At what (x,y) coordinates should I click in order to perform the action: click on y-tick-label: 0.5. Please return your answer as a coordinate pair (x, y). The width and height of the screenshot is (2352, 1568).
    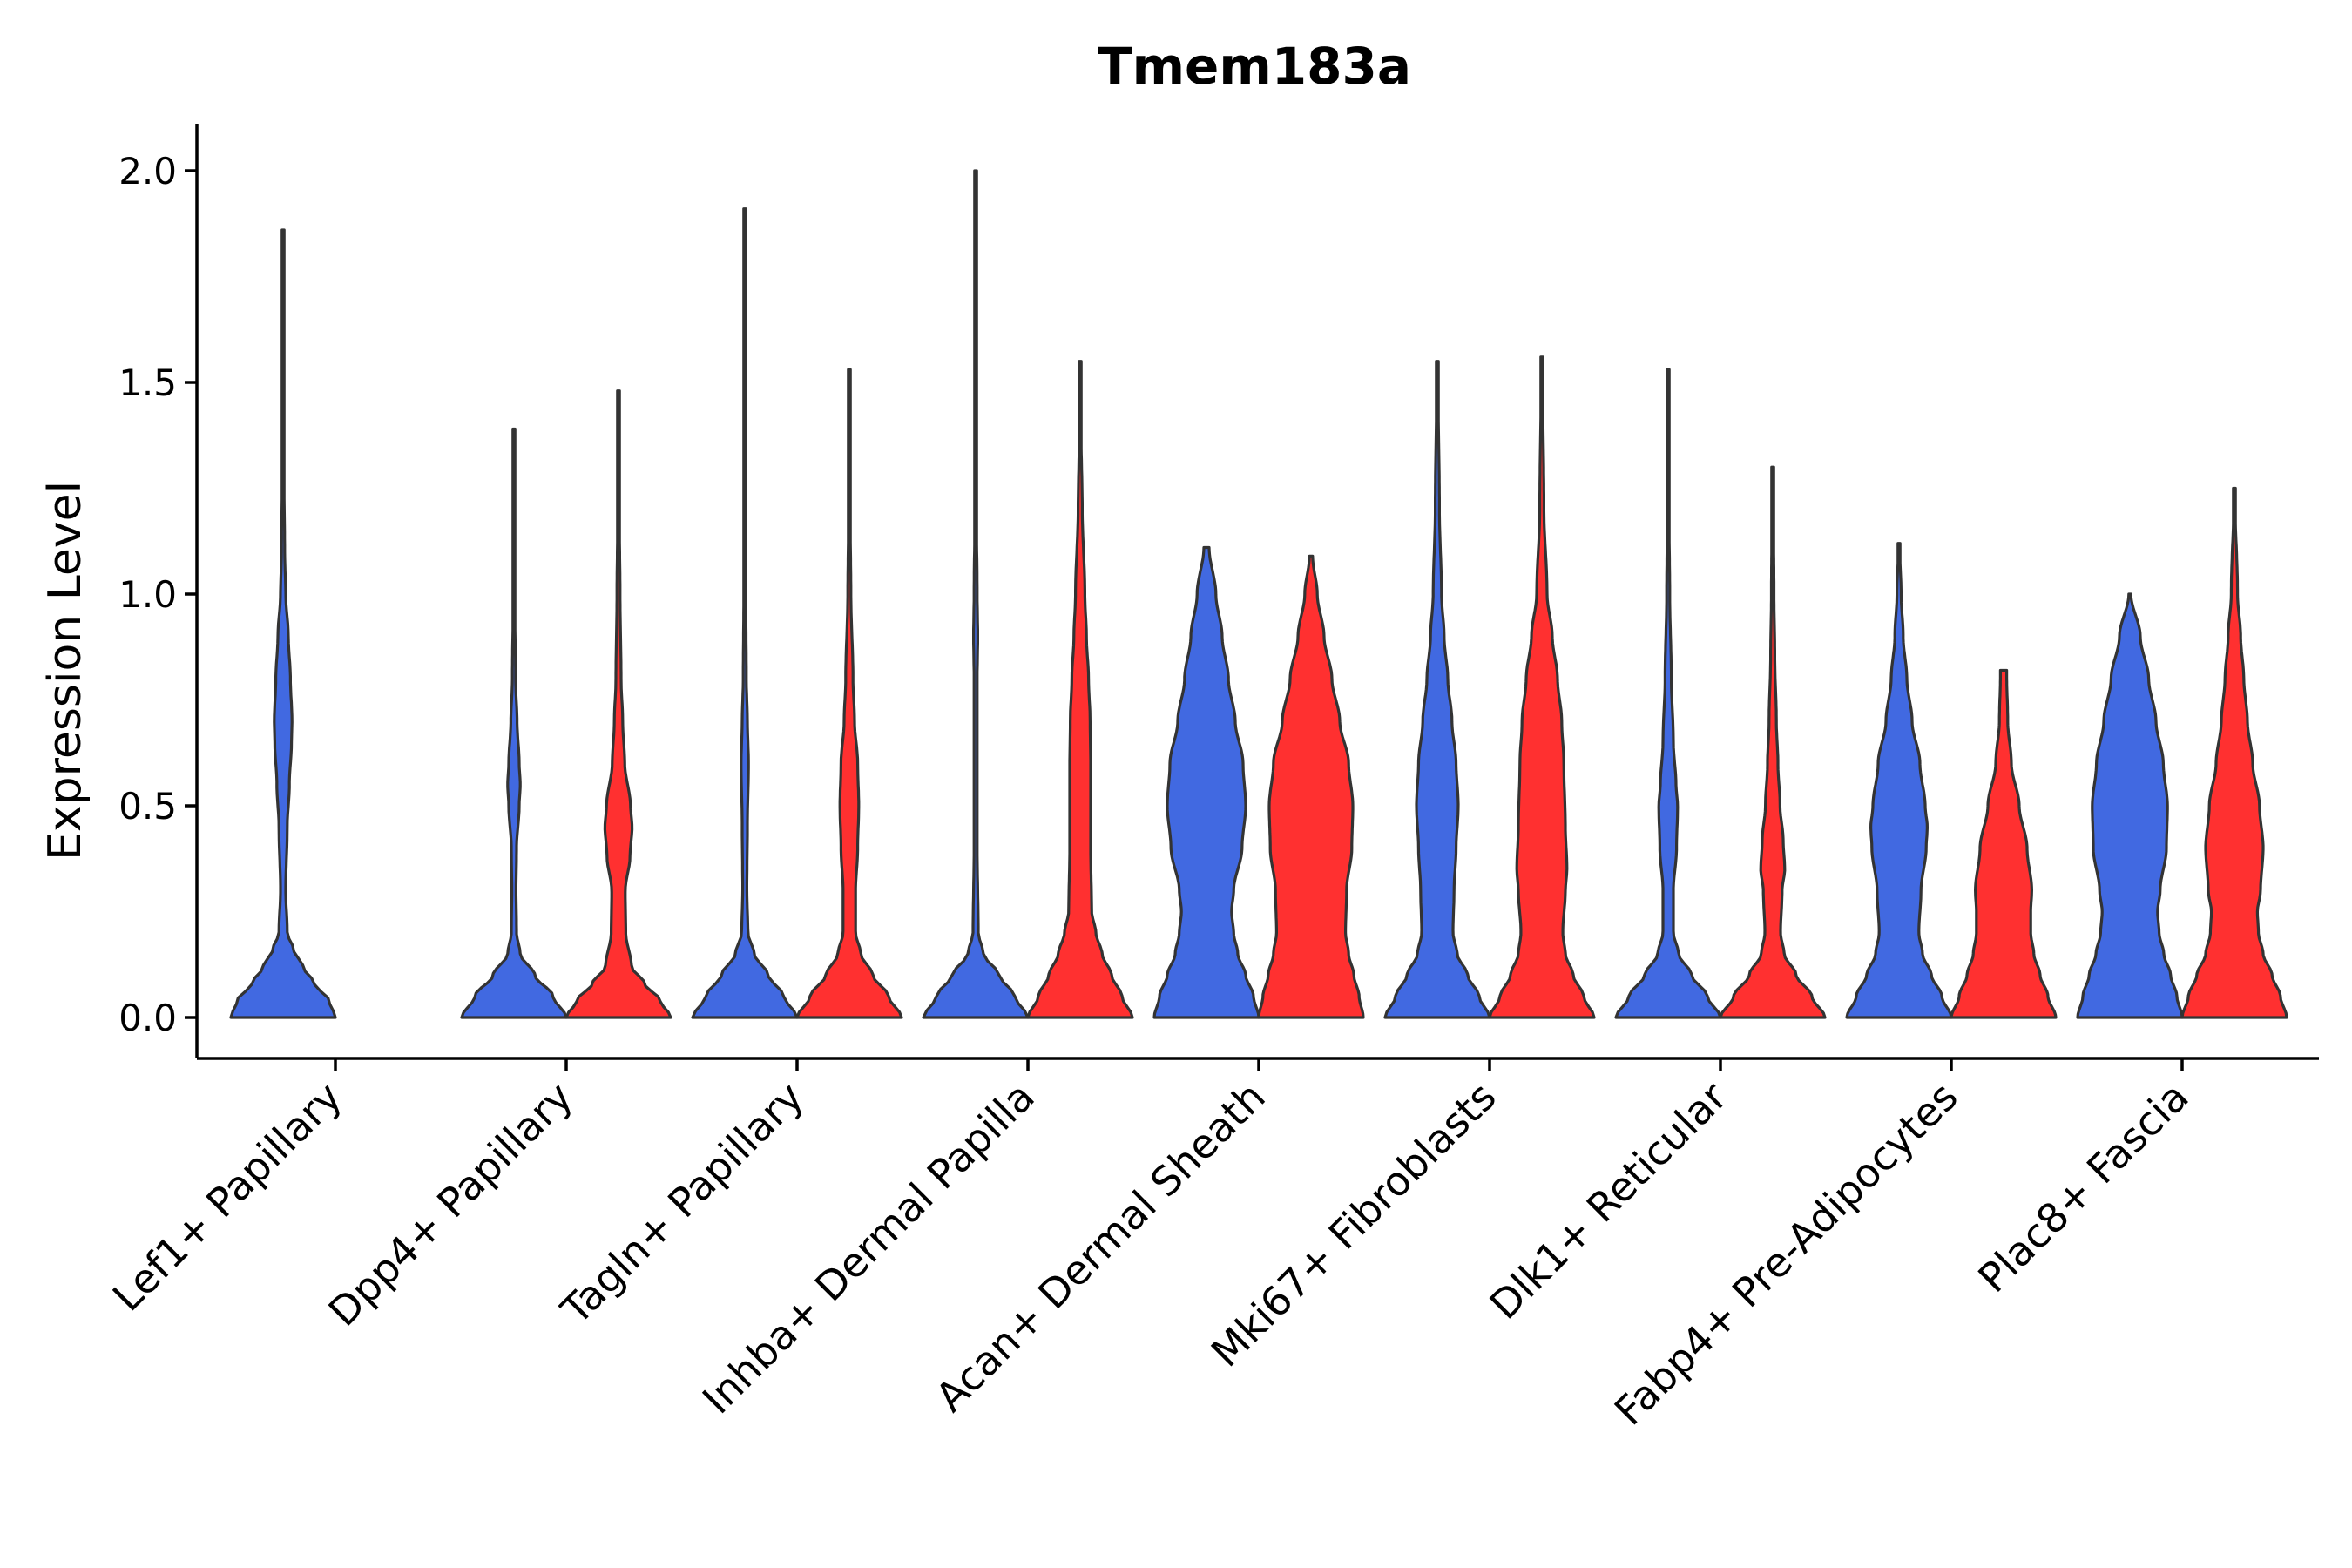
    Looking at the image, I should click on (147, 806).